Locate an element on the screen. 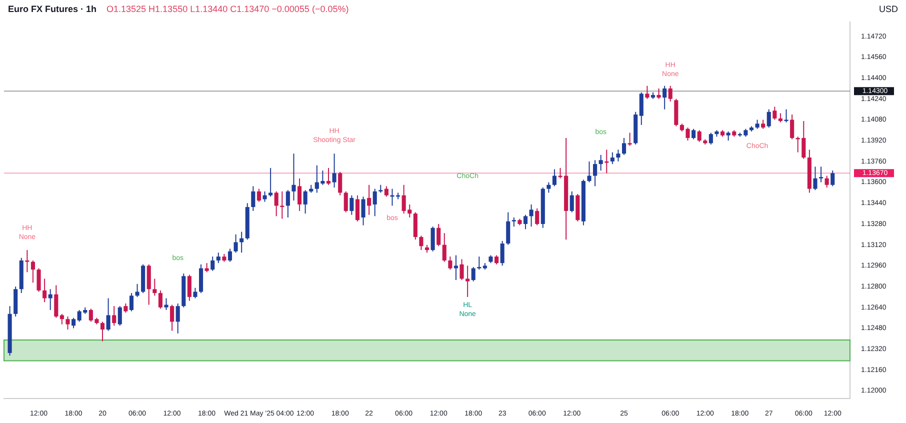 The height and width of the screenshot is (423, 906). chart-title: Euro FX Futures · 1h is located at coordinates (52, 9).